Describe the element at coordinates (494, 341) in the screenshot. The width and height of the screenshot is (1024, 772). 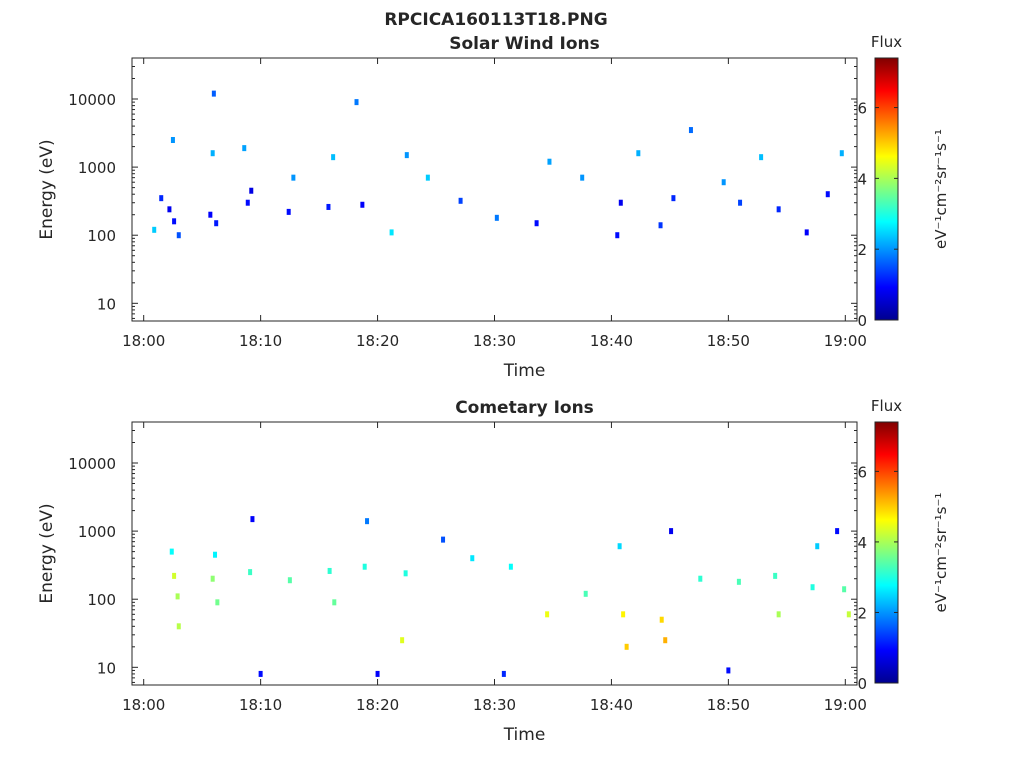
I see `x-tick-label: 18:30` at that location.